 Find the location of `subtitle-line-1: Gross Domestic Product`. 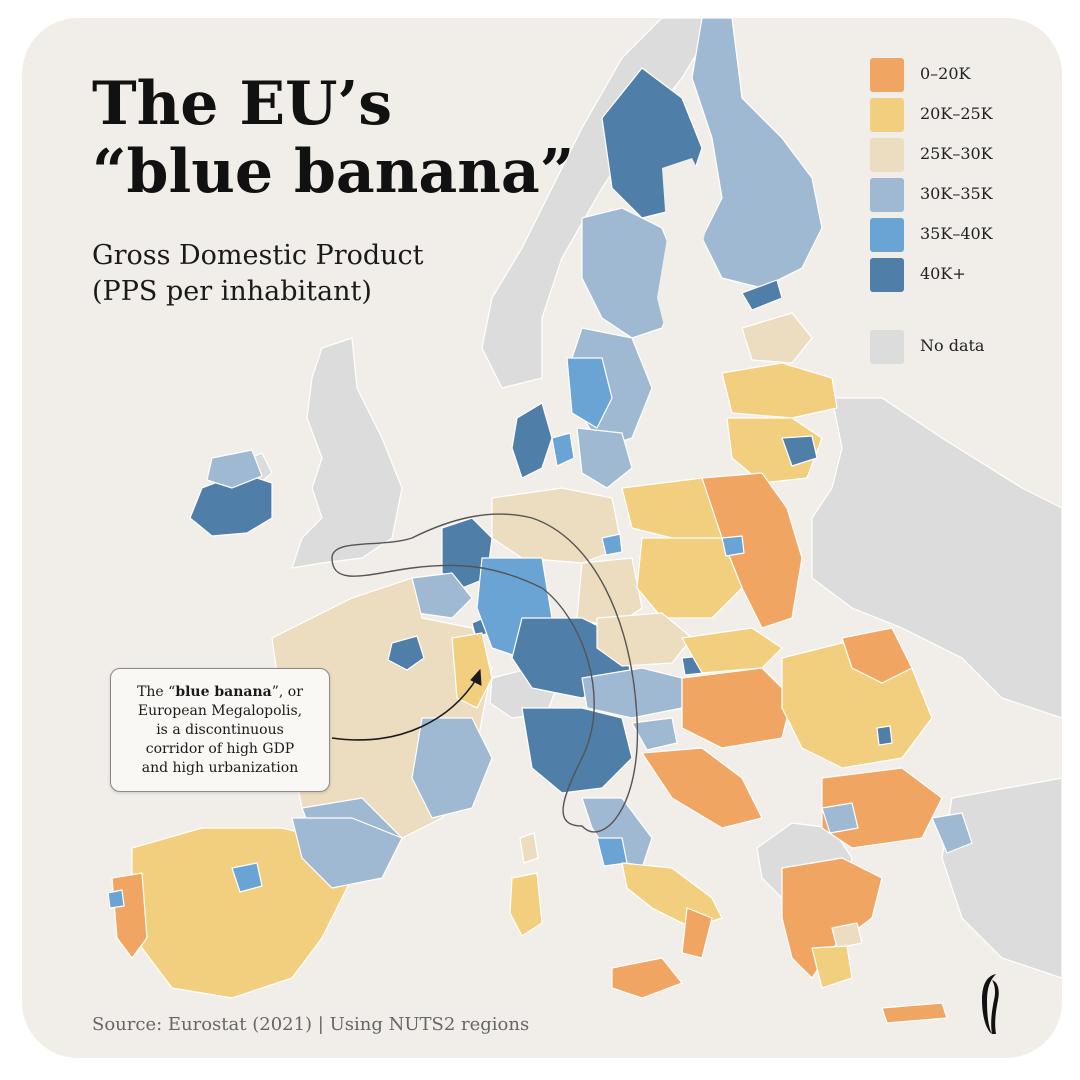

subtitle-line-1: Gross Domestic Product is located at coordinates (258, 255).